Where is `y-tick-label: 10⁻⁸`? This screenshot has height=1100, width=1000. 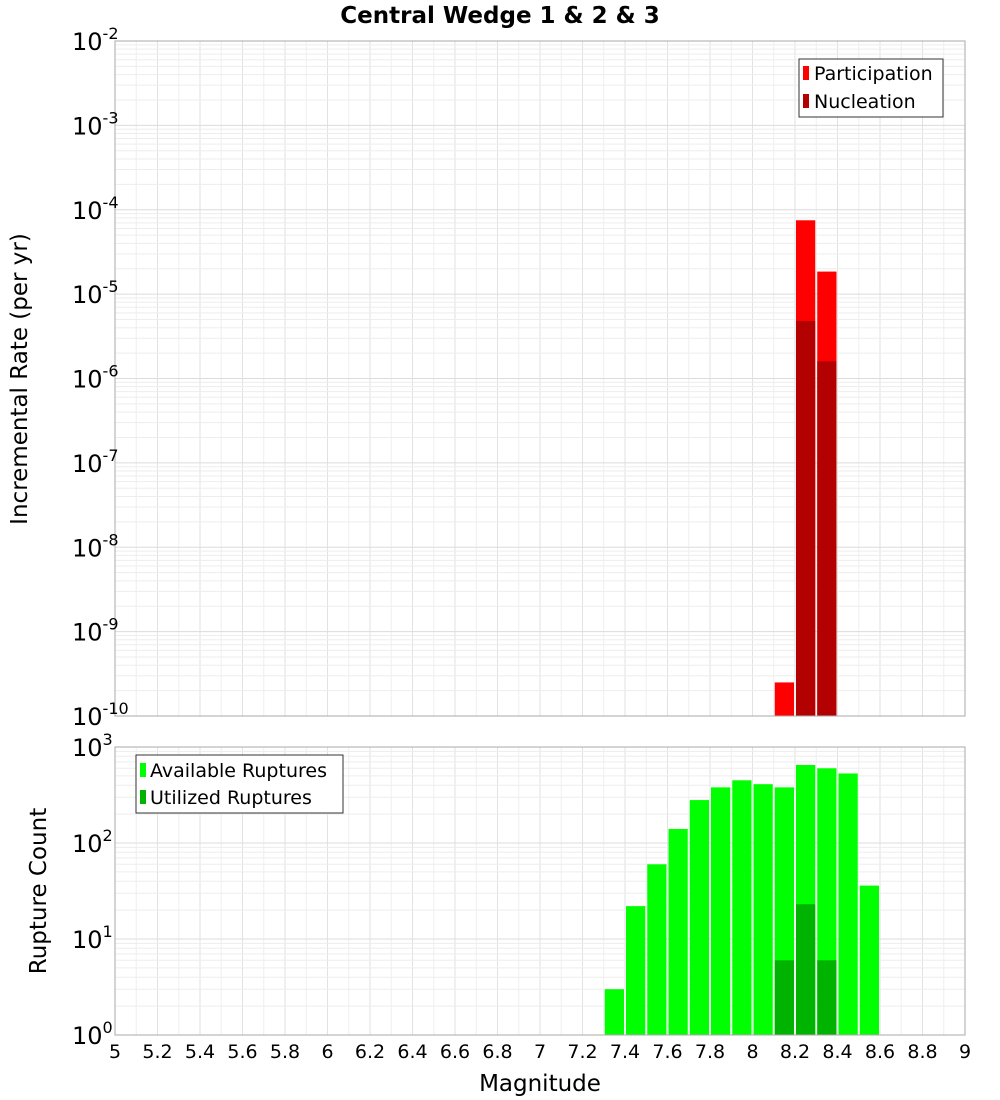 y-tick-label: 10⁻⁸ is located at coordinates (95, 546).